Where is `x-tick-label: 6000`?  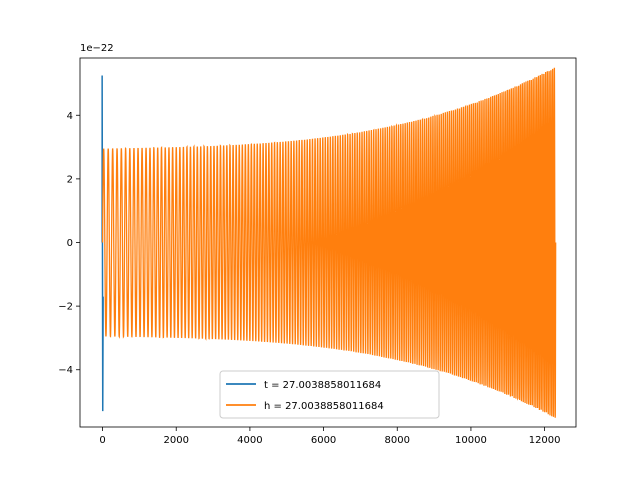
x-tick-label: 6000 is located at coordinates (323, 440).